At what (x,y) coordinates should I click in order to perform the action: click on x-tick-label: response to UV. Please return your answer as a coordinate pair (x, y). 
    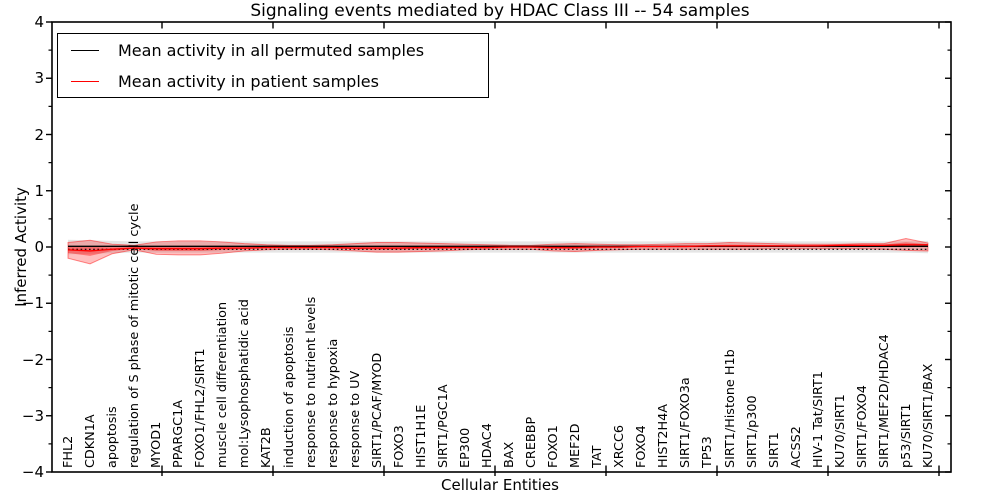
    Looking at the image, I should click on (355, 419).